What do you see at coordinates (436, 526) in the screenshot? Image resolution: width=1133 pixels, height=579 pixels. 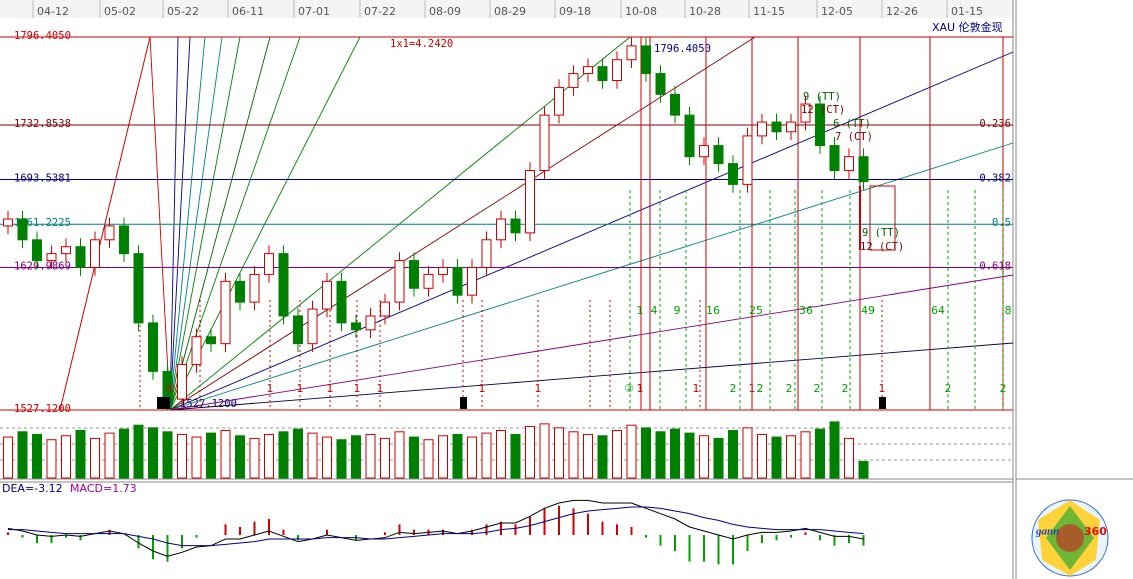 I see `macd-line` at bounding box center [436, 526].